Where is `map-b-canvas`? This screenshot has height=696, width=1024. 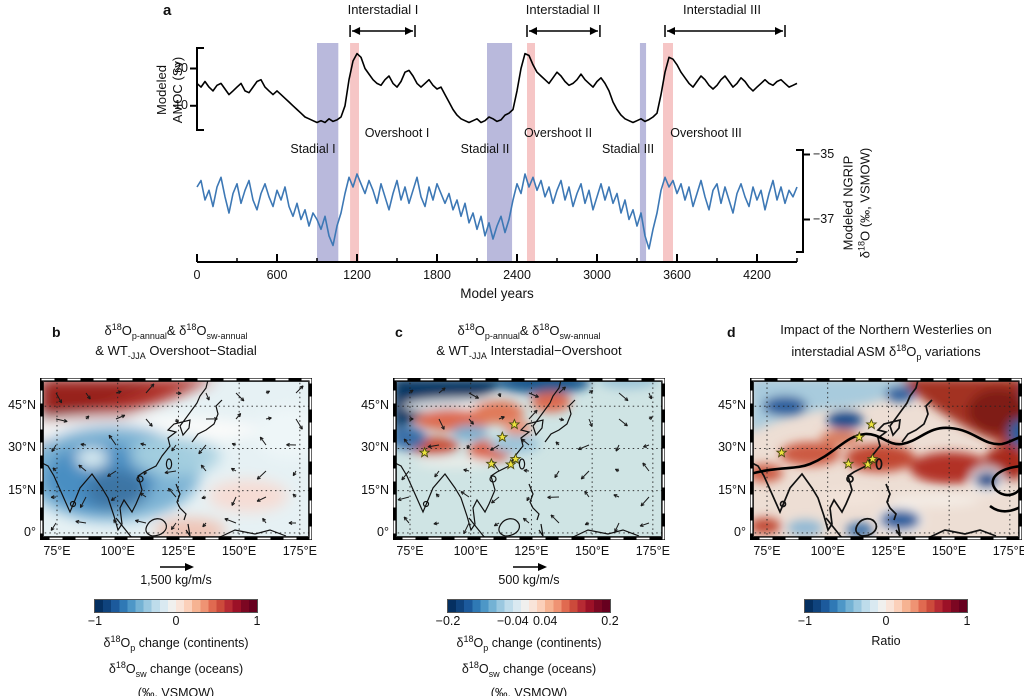 map-b-canvas is located at coordinates (176, 459).